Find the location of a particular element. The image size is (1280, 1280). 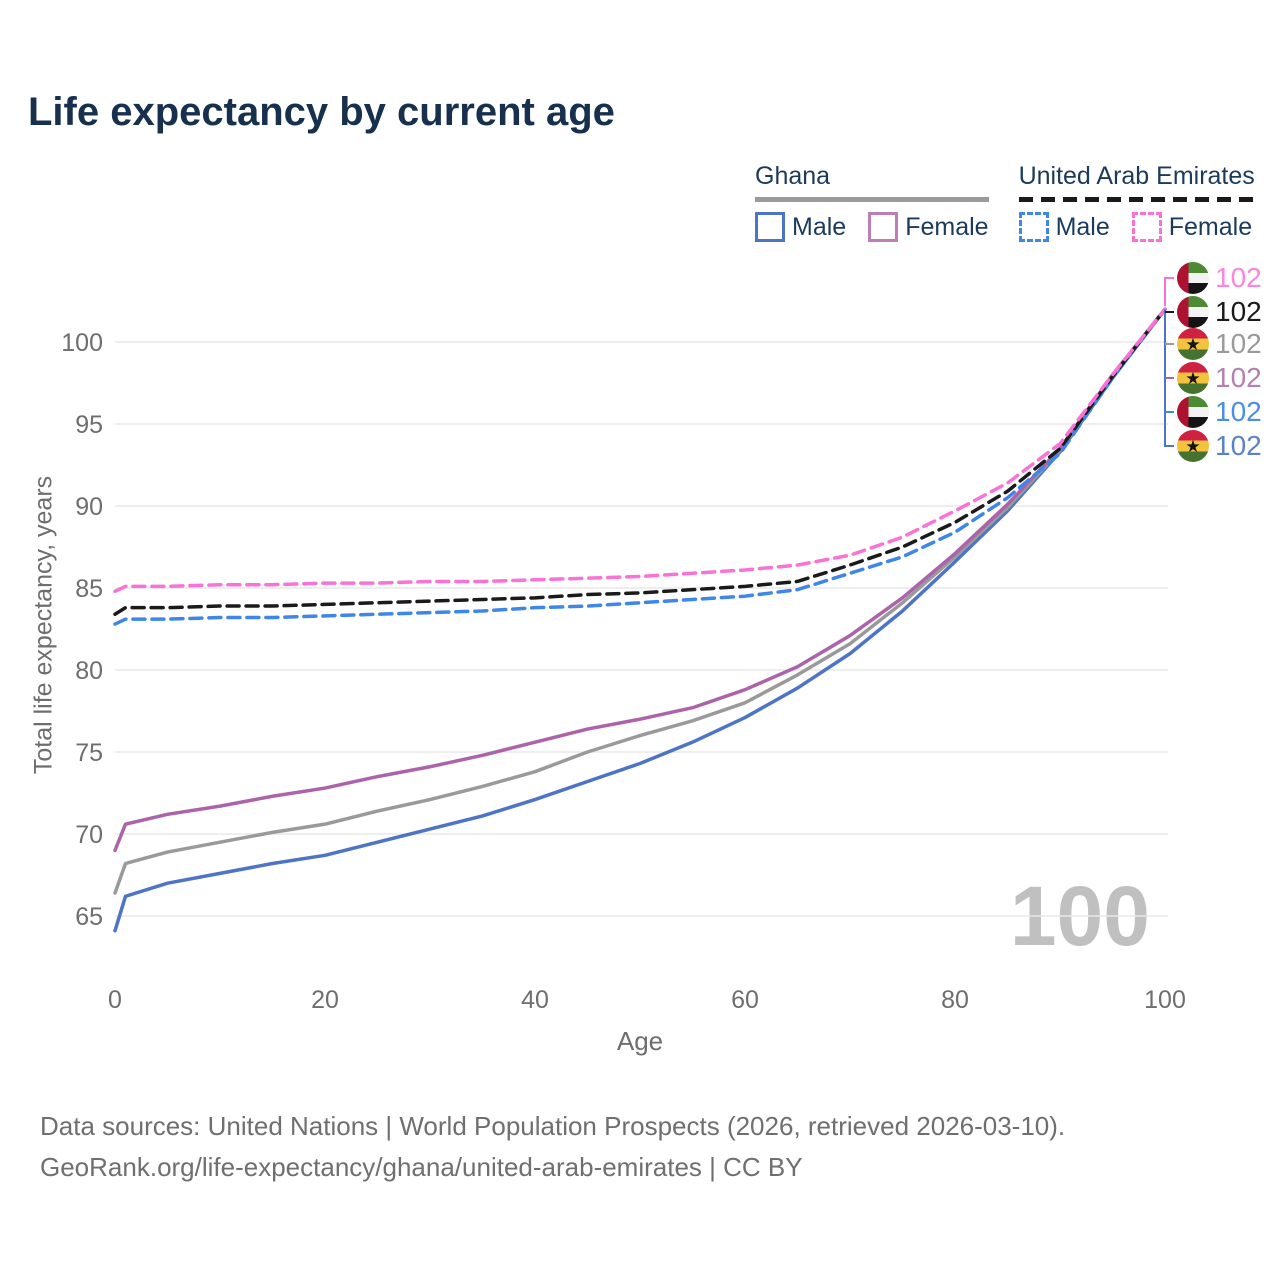

legend-item-uae-female: Female is located at coordinates (1192, 227).